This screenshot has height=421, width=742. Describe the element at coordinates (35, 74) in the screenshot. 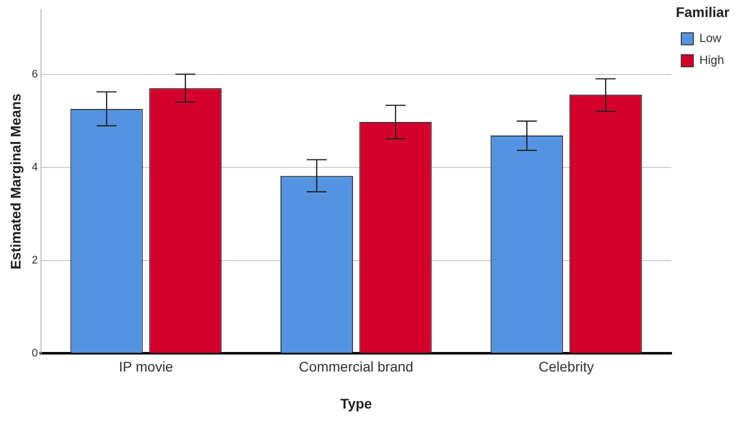

I see `y-tick-label: 6` at that location.